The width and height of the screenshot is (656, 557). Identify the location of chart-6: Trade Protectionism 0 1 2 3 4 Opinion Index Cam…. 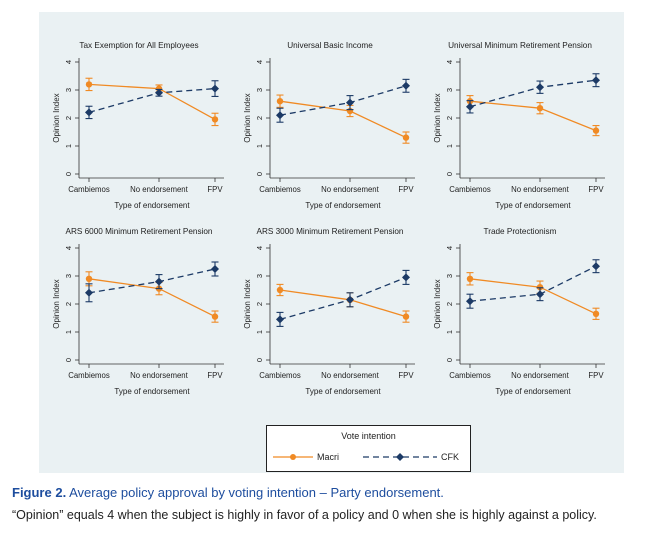
(519, 311).